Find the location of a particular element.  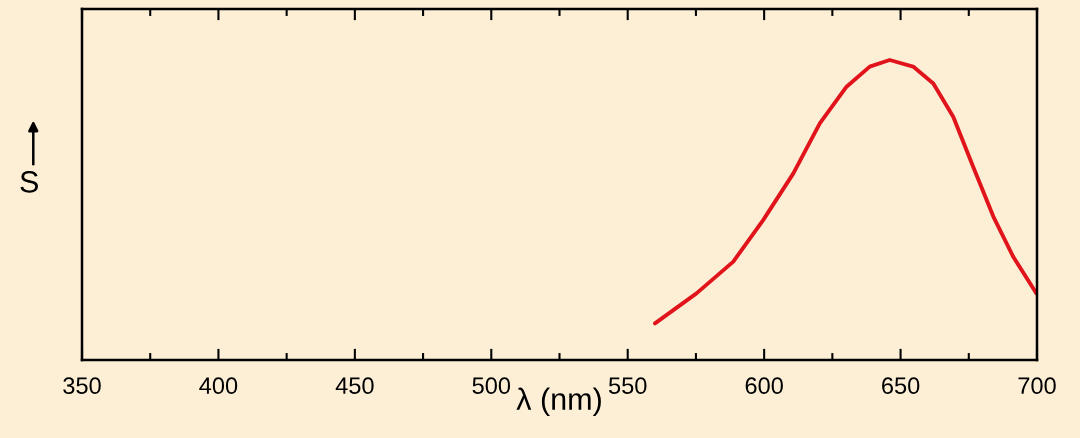

x-tick-label: 400 is located at coordinates (218, 386).